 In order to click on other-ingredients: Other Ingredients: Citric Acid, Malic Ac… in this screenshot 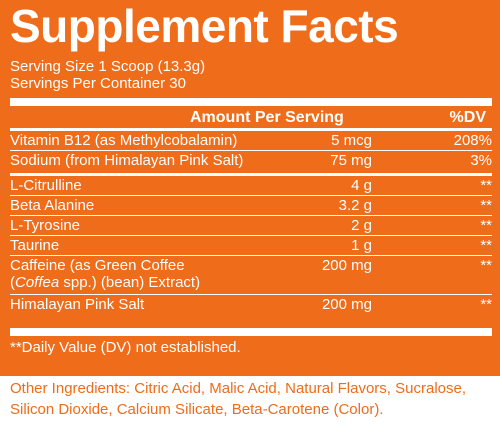, I will do `click(238, 399)`.